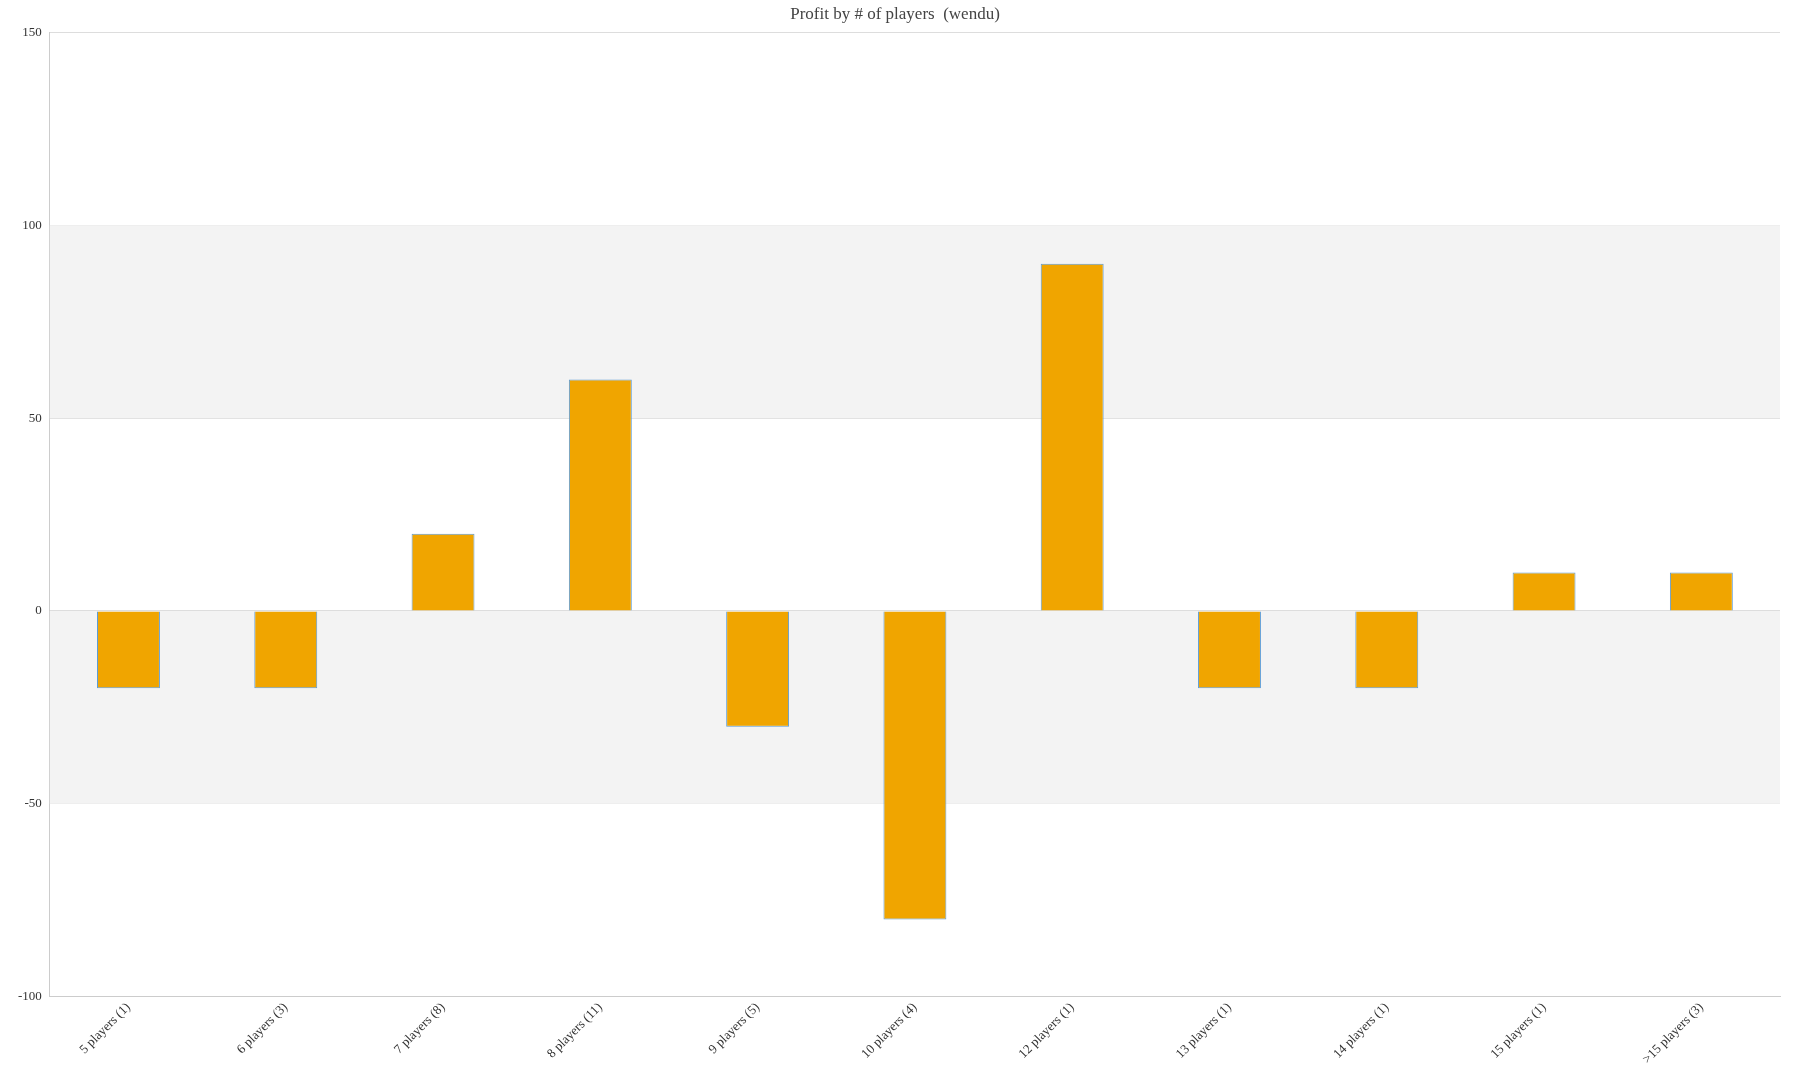 The height and width of the screenshot is (1080, 1800). I want to click on y-tick-label: 50, so click(35, 417).